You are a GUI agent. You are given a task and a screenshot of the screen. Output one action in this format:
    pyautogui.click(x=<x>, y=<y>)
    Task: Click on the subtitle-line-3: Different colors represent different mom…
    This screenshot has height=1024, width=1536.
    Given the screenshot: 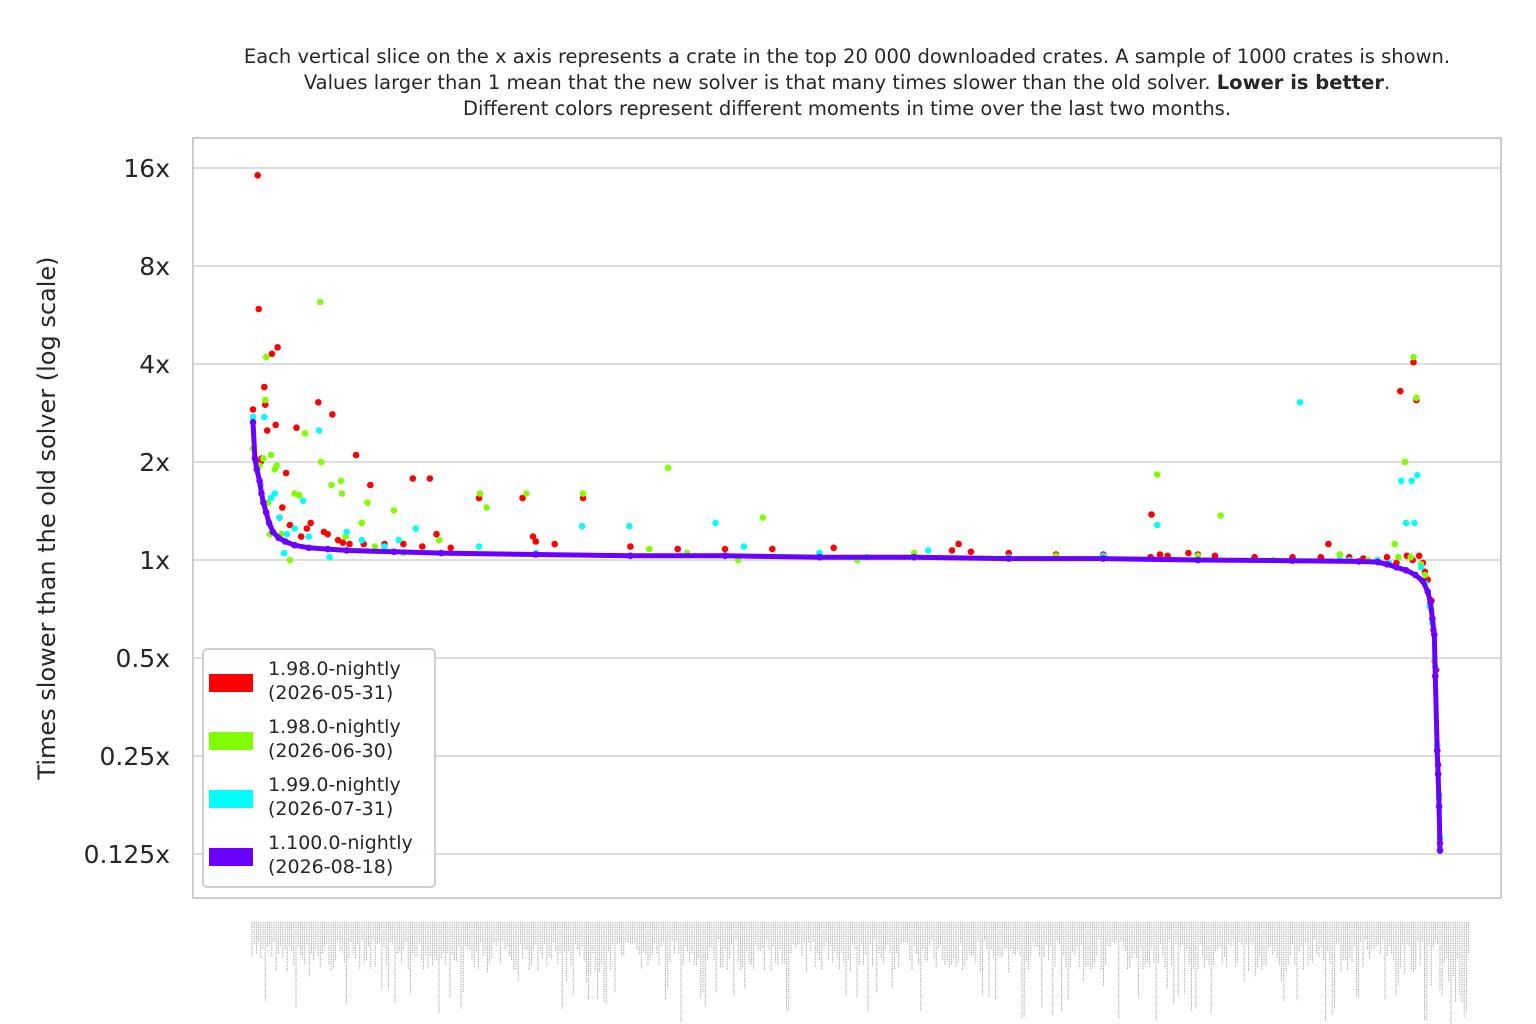 What is the action you would take?
    pyautogui.click(x=847, y=108)
    